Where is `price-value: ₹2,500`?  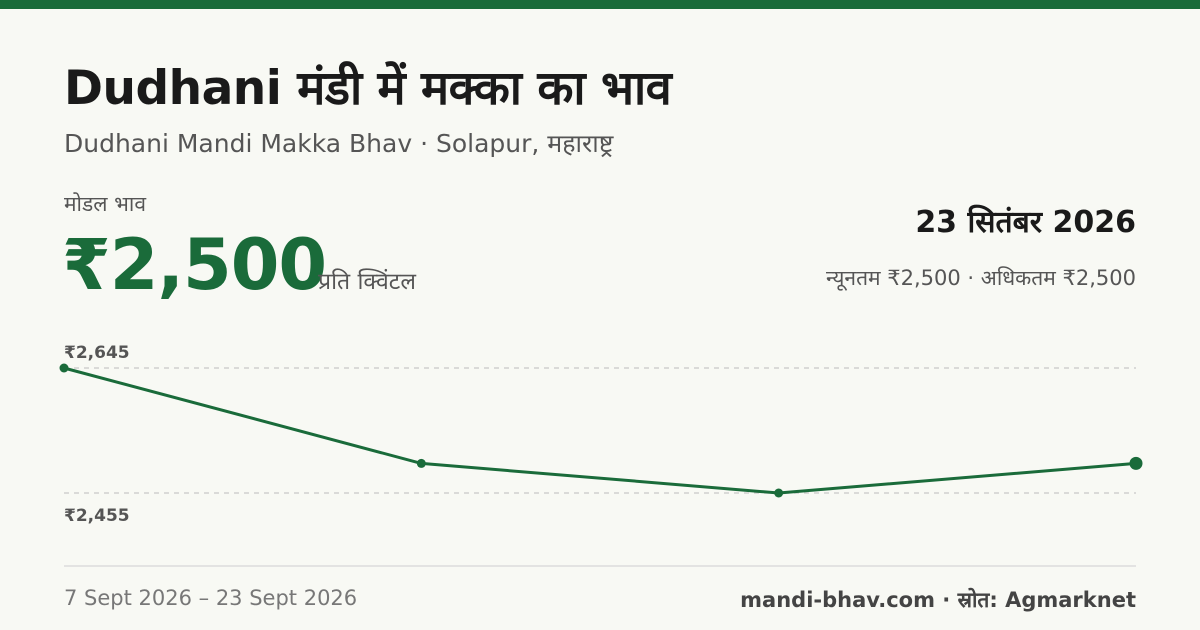
price-value: ₹2,500 is located at coordinates (194, 265).